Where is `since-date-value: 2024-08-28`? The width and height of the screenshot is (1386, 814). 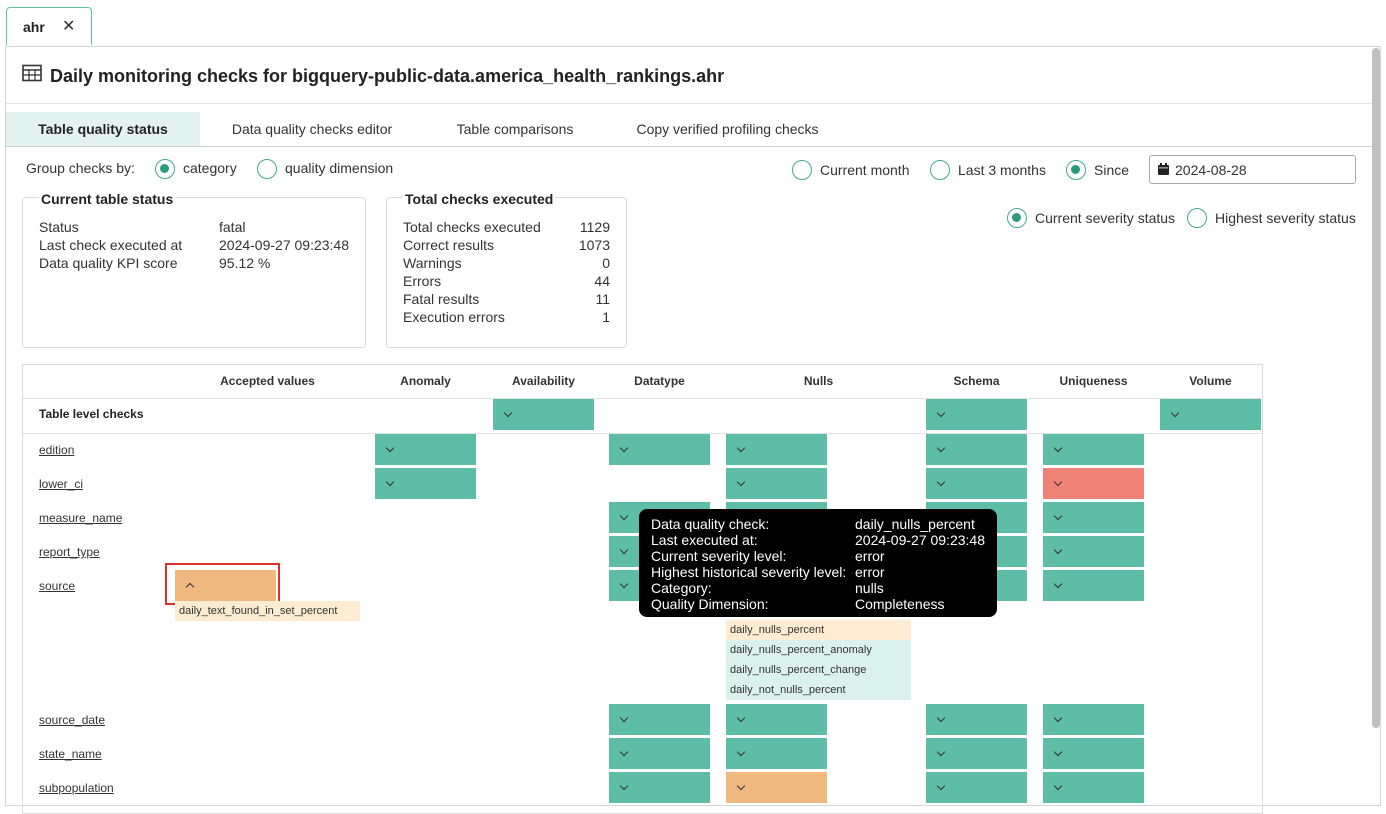 since-date-value: 2024-08-28 is located at coordinates (1211, 170).